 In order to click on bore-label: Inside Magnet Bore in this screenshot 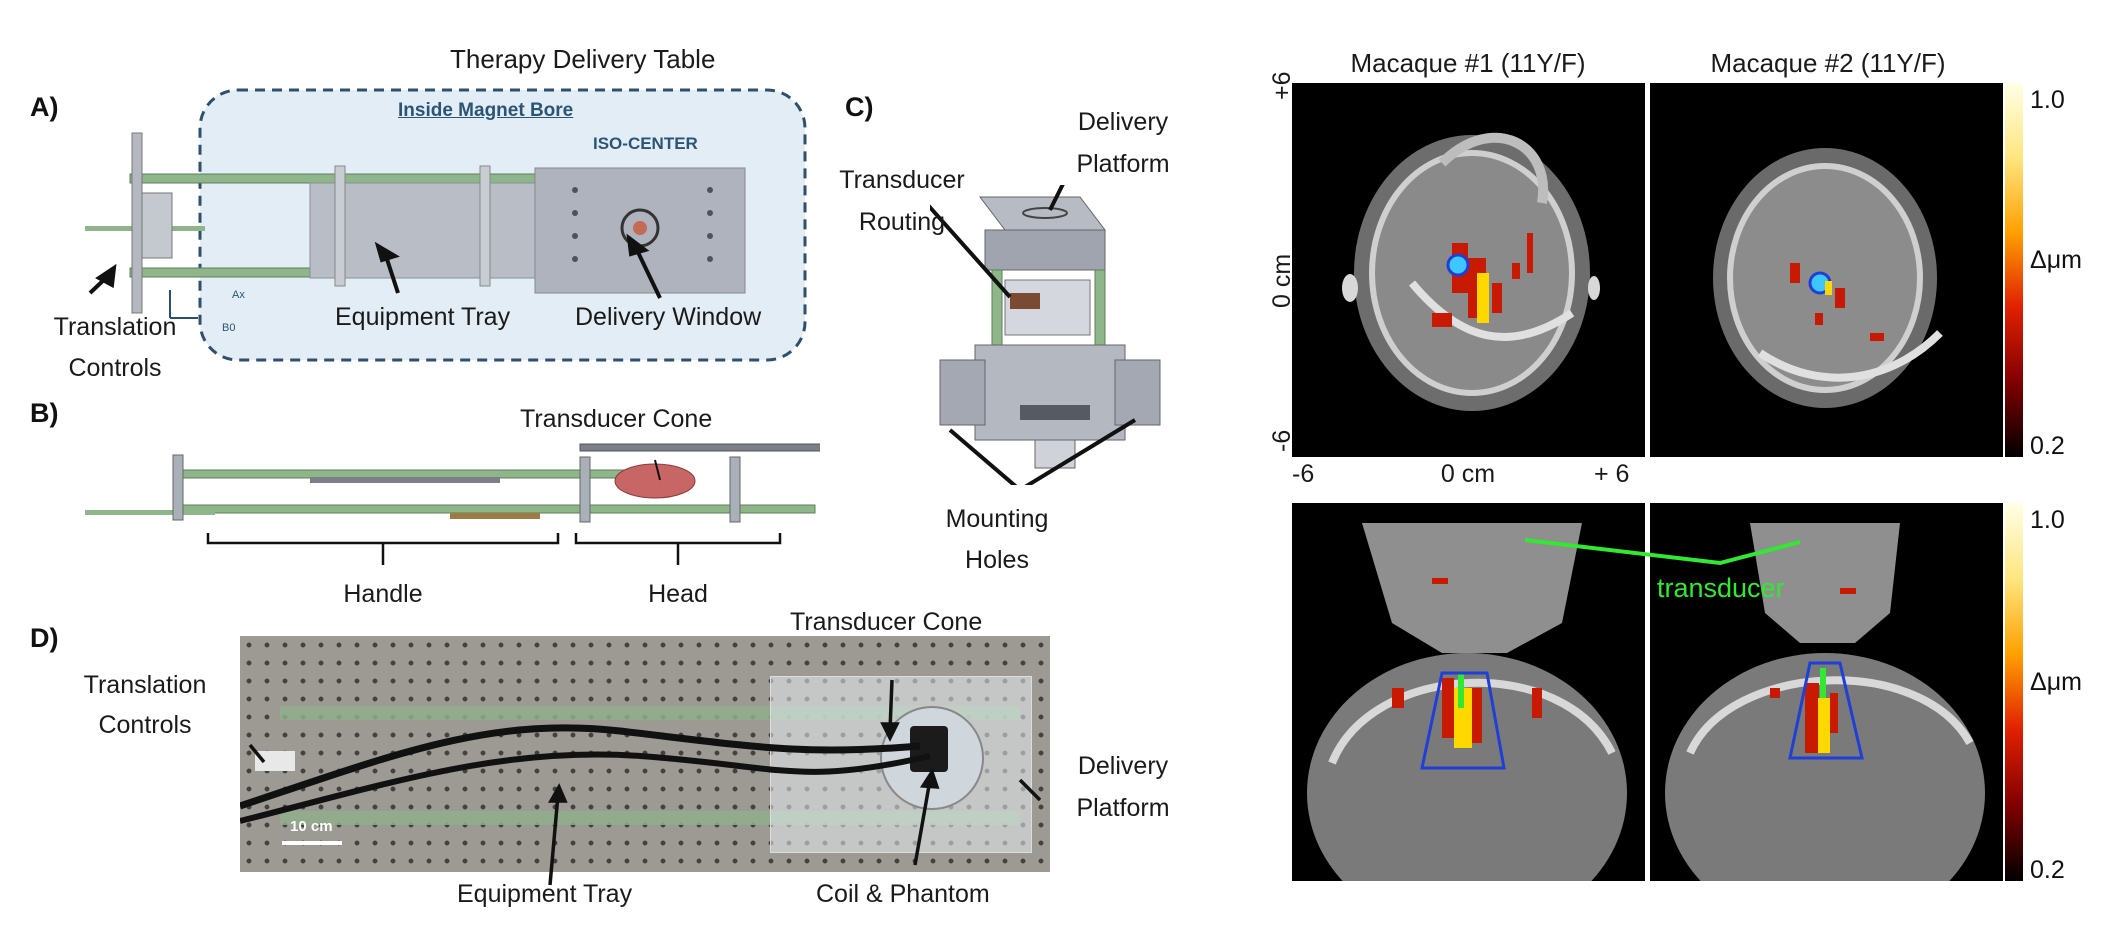, I will do `click(486, 110)`.